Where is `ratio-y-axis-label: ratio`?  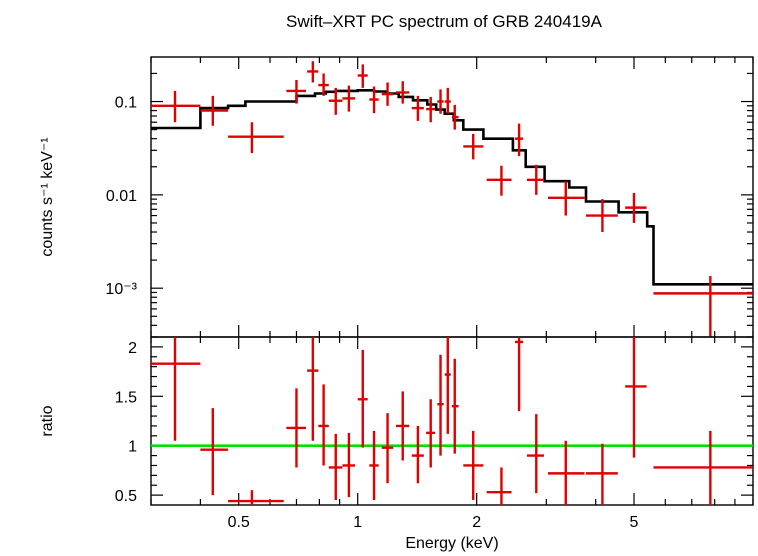 ratio-y-axis-label: ratio is located at coordinates (47, 420).